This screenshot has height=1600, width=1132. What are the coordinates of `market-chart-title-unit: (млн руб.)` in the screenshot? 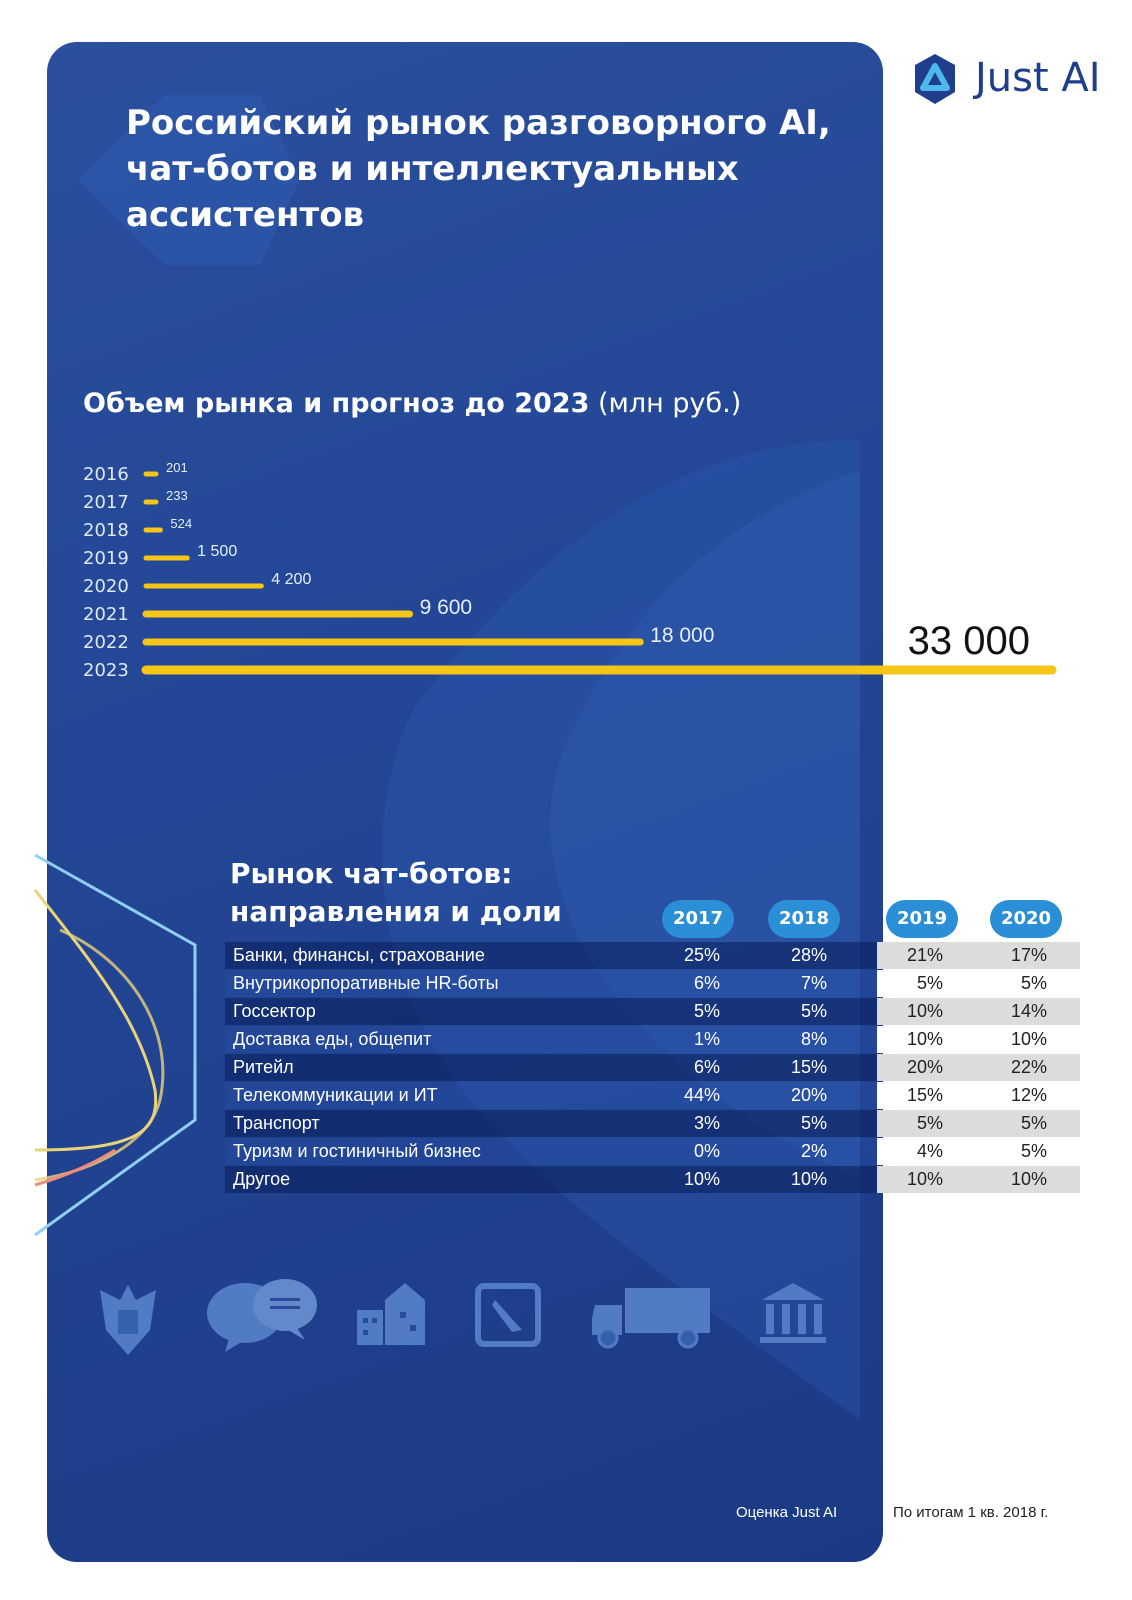 It's located at (669, 403).